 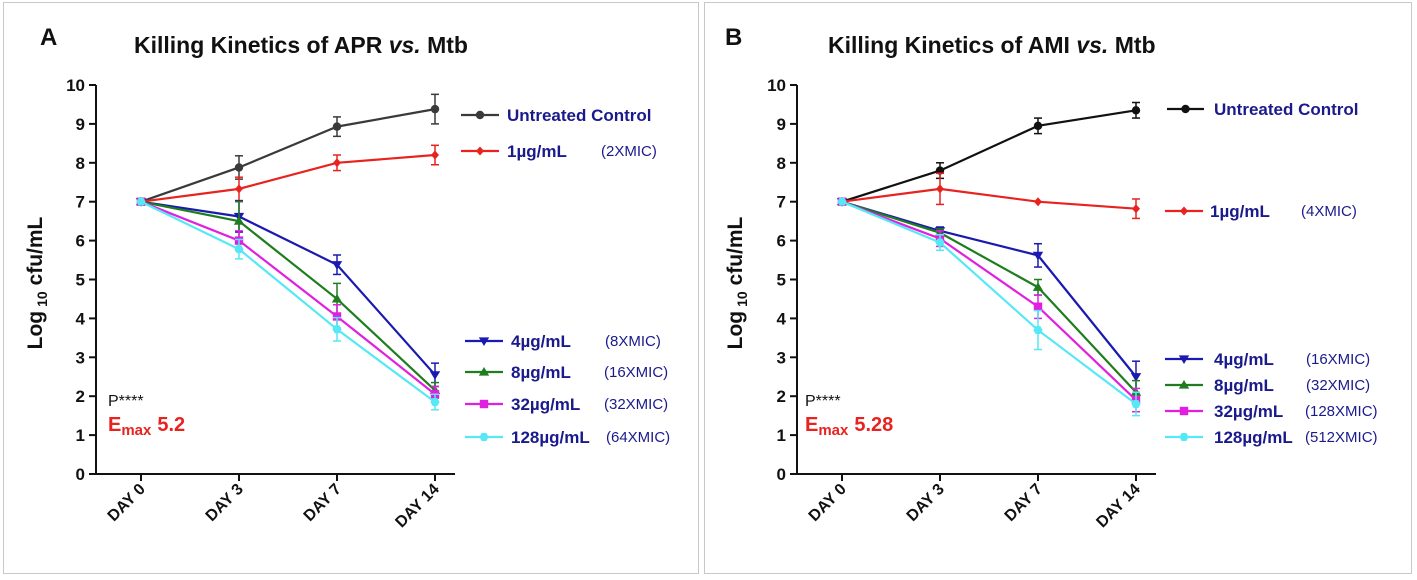 I want to click on legend-label: Untreated Control, so click(x=579, y=115).